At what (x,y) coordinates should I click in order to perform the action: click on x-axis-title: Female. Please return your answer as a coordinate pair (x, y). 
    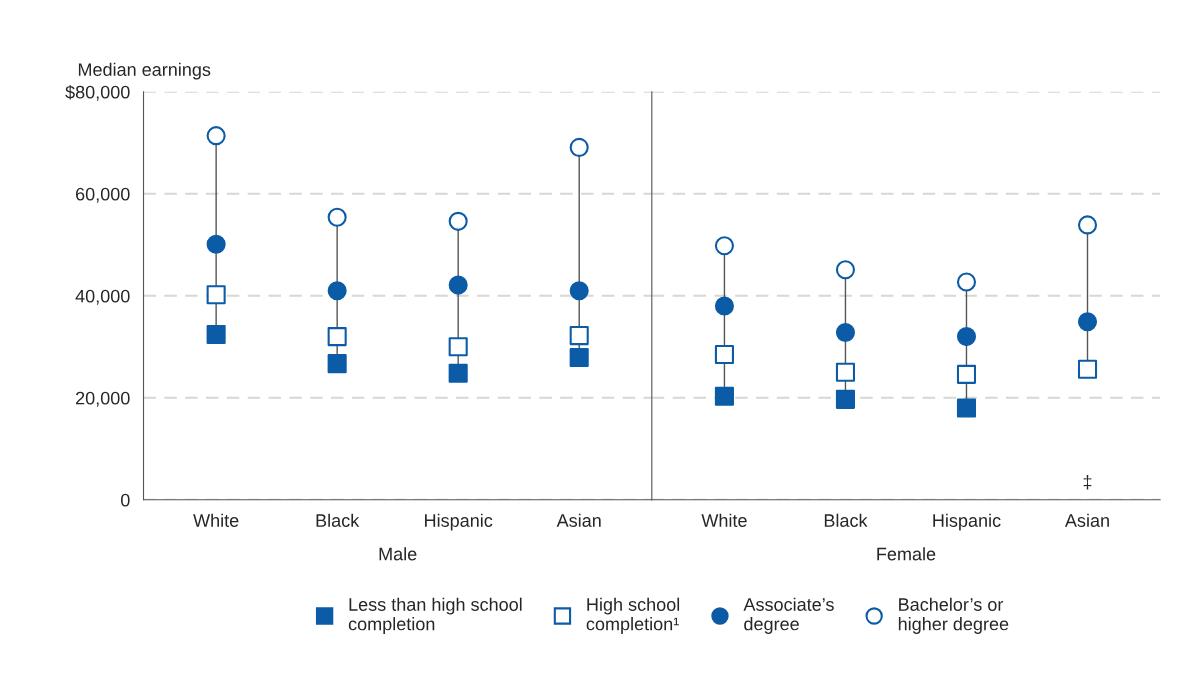
    Looking at the image, I should click on (906, 554).